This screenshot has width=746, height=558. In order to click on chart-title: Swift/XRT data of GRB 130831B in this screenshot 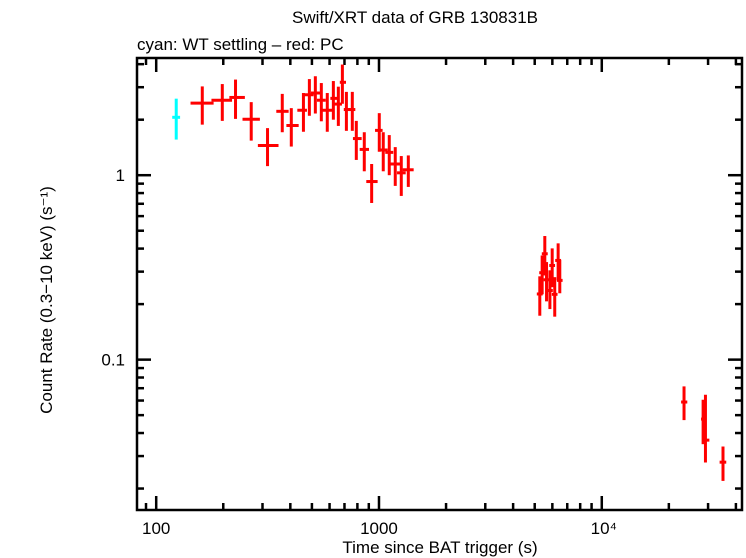, I will do `click(415, 17)`.